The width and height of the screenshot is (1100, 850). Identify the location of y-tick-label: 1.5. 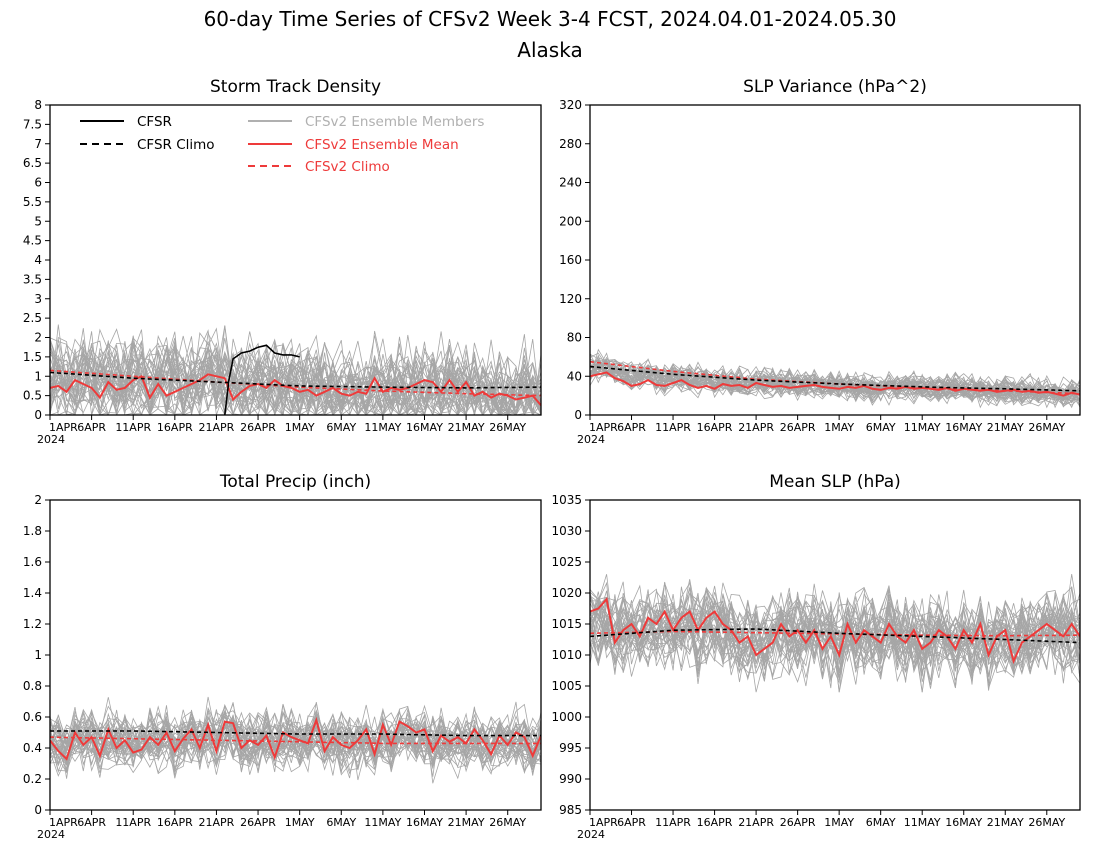
(32, 357).